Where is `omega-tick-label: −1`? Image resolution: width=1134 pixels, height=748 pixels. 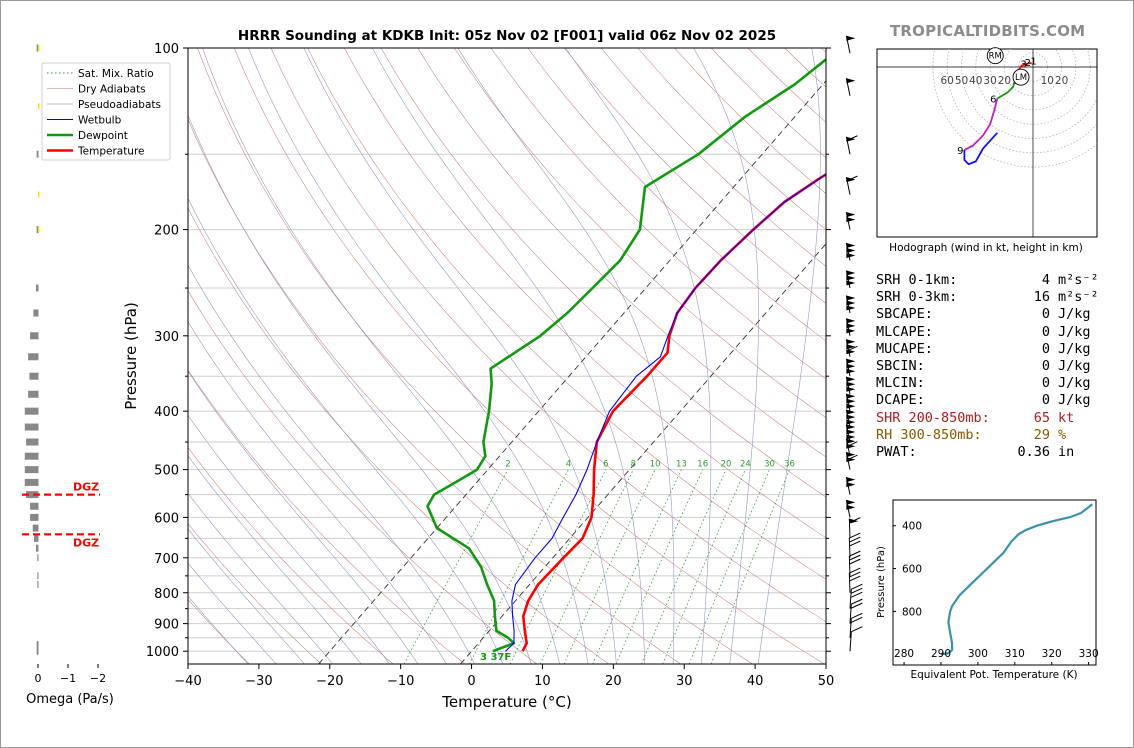 omega-tick-label: −1 is located at coordinates (68, 678).